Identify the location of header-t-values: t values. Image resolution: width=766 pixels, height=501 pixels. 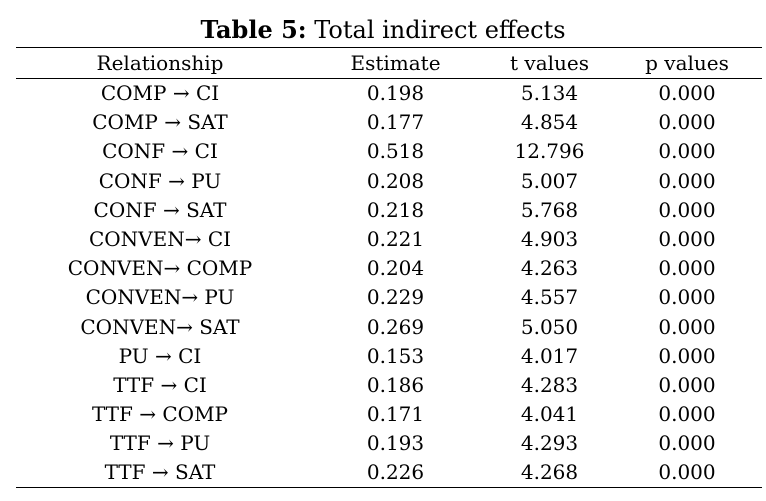
(549, 63).